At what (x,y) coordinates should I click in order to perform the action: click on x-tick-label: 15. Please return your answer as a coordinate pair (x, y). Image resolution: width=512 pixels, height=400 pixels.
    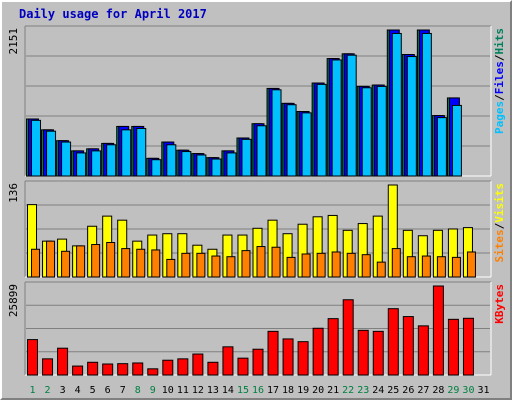
    Looking at the image, I should click on (243, 390).